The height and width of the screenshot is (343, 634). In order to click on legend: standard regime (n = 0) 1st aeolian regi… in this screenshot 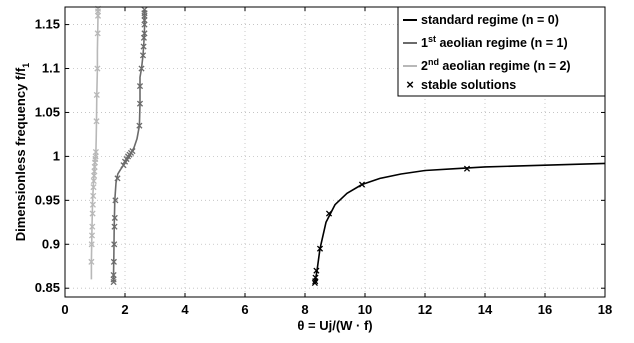, I will do `click(501, 51)`.